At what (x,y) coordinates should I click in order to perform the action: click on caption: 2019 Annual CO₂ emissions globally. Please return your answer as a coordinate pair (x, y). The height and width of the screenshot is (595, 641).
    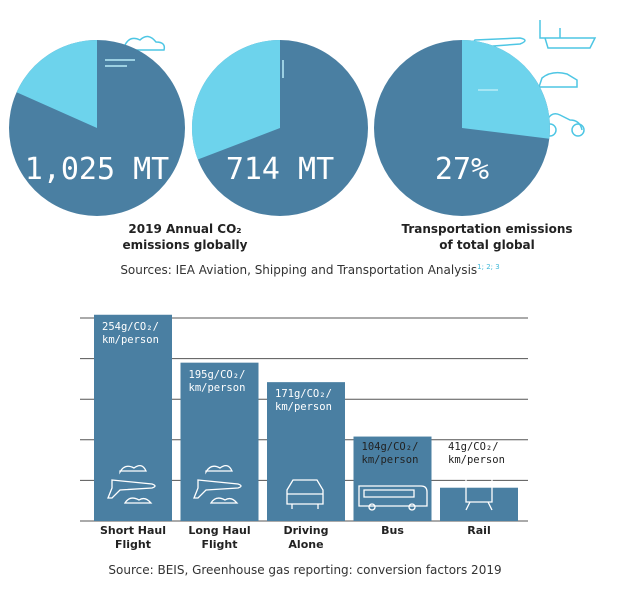
    Looking at the image, I should click on (185, 237).